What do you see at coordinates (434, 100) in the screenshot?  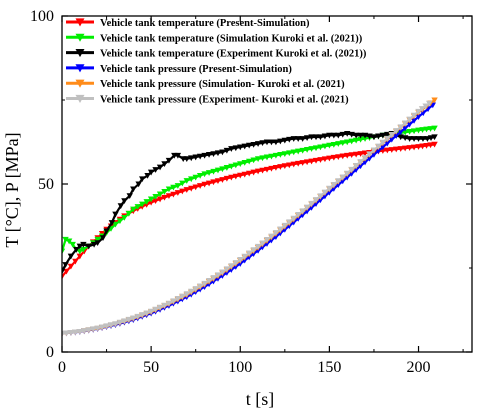 I see `series-5-marker` at bounding box center [434, 100].